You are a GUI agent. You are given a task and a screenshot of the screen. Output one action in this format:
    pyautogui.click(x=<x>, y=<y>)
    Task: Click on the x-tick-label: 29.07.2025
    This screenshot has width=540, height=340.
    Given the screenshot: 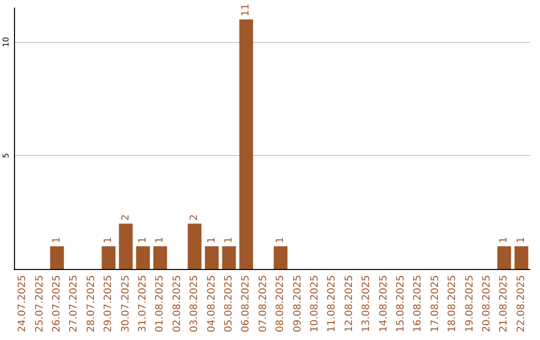 What is the action you would take?
    pyautogui.click(x=108, y=303)
    